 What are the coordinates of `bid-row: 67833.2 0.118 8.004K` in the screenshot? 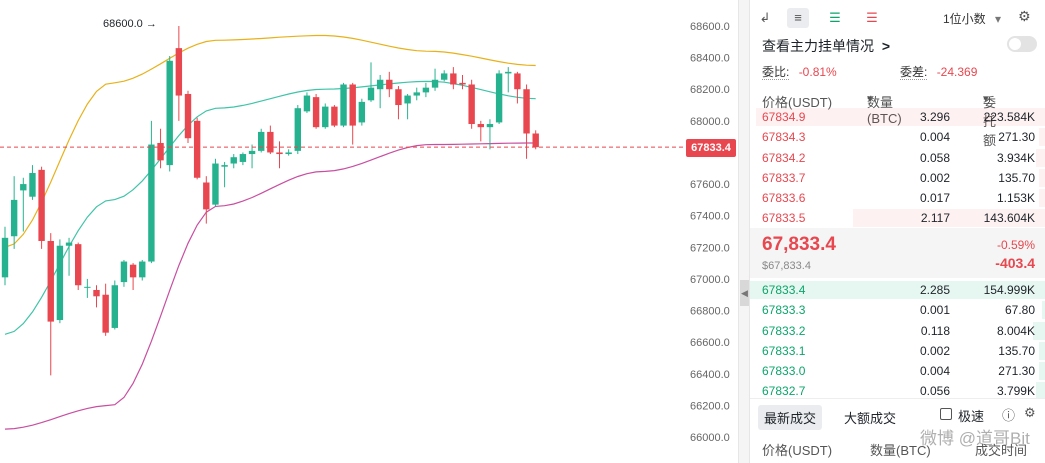 It's located at (897, 331).